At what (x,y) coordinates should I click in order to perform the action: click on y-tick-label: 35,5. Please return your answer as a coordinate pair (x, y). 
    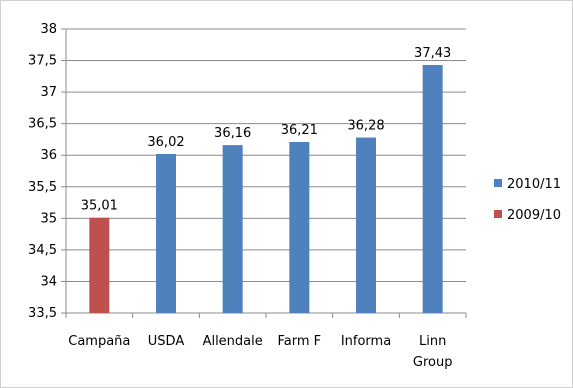
    Looking at the image, I should click on (42, 187).